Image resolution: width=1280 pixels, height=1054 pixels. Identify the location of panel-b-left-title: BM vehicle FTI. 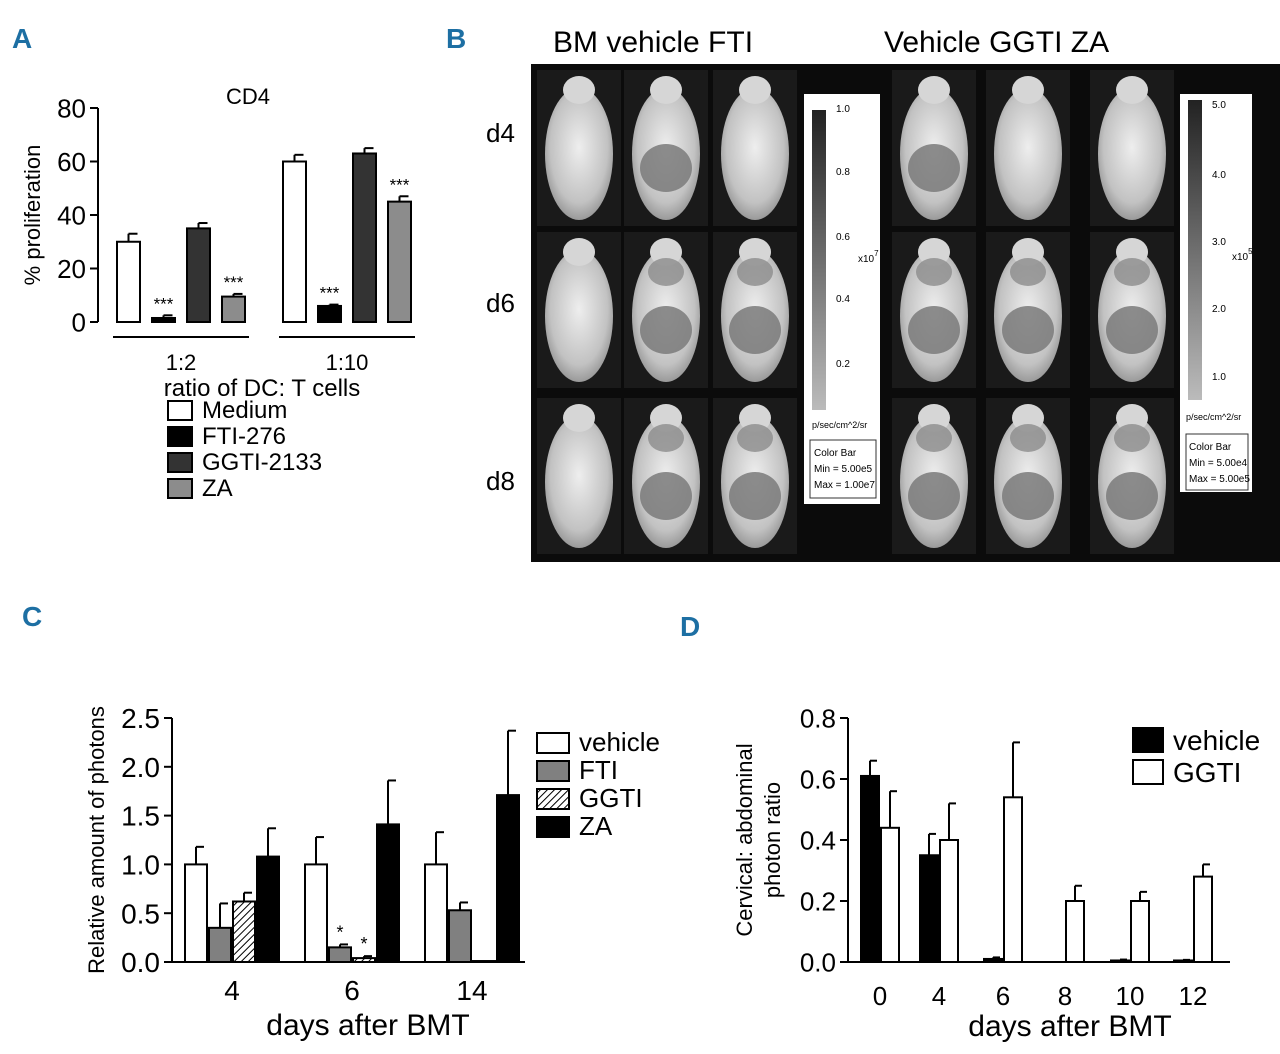
(653, 42).